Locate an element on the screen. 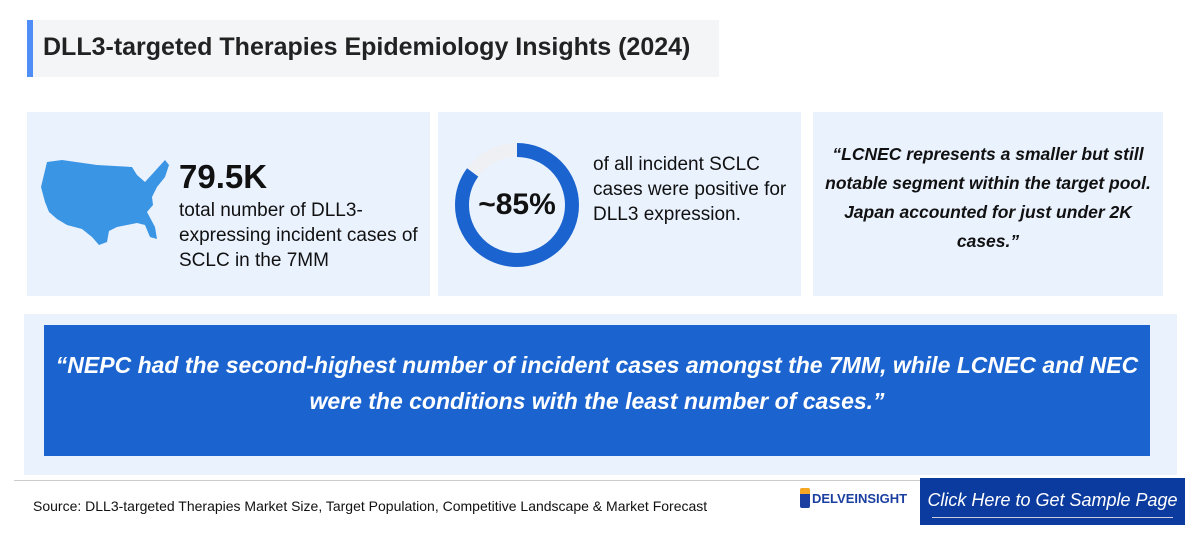 The image size is (1200, 533). delveinsight-logo: DELVEINSIGHT is located at coordinates (853, 498).